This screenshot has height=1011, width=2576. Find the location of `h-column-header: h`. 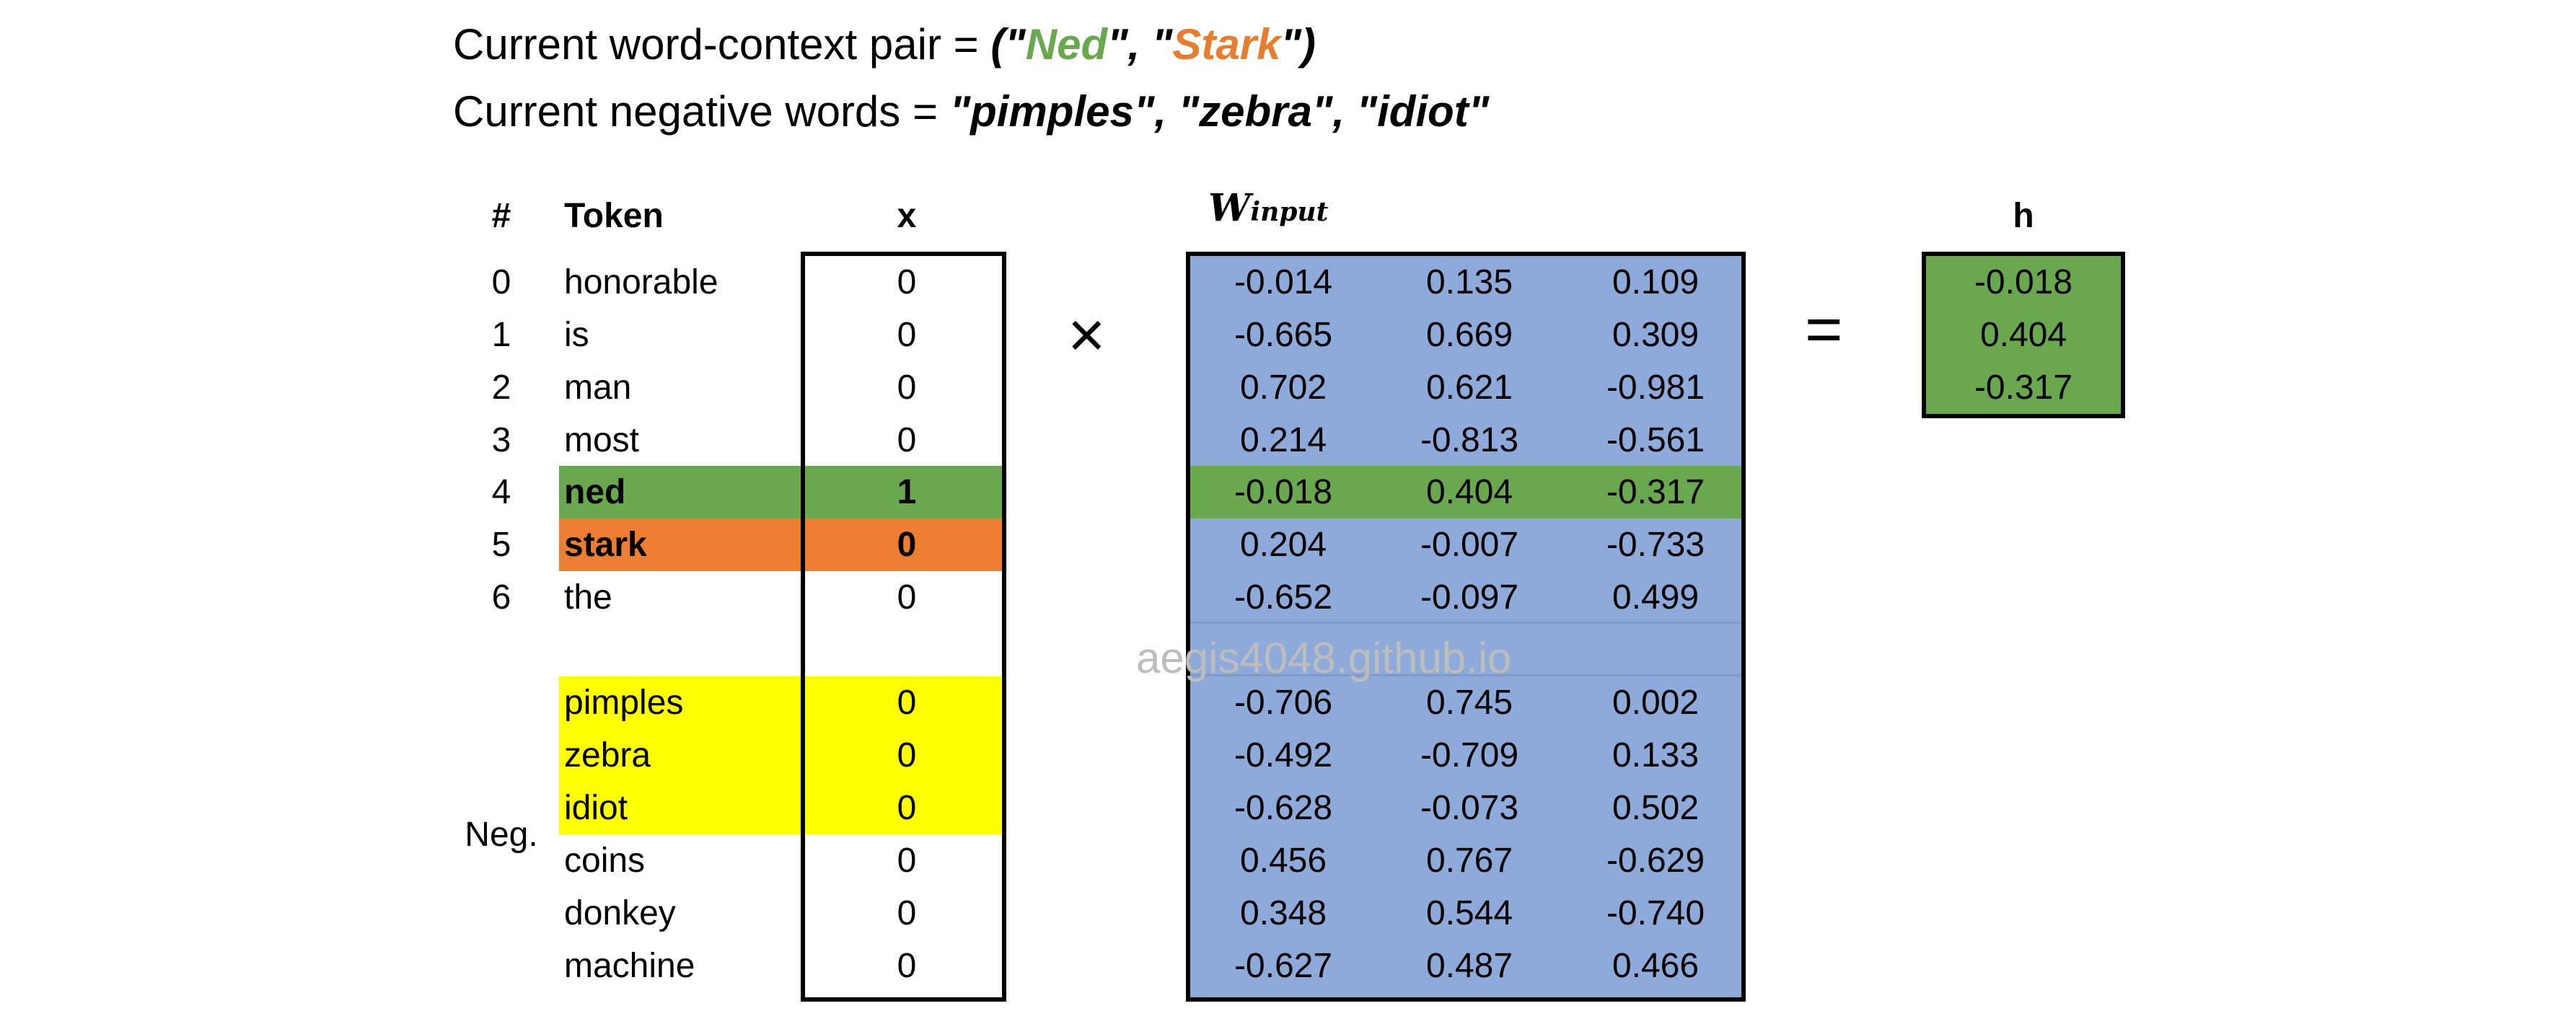

h-column-header: h is located at coordinates (2023, 216).